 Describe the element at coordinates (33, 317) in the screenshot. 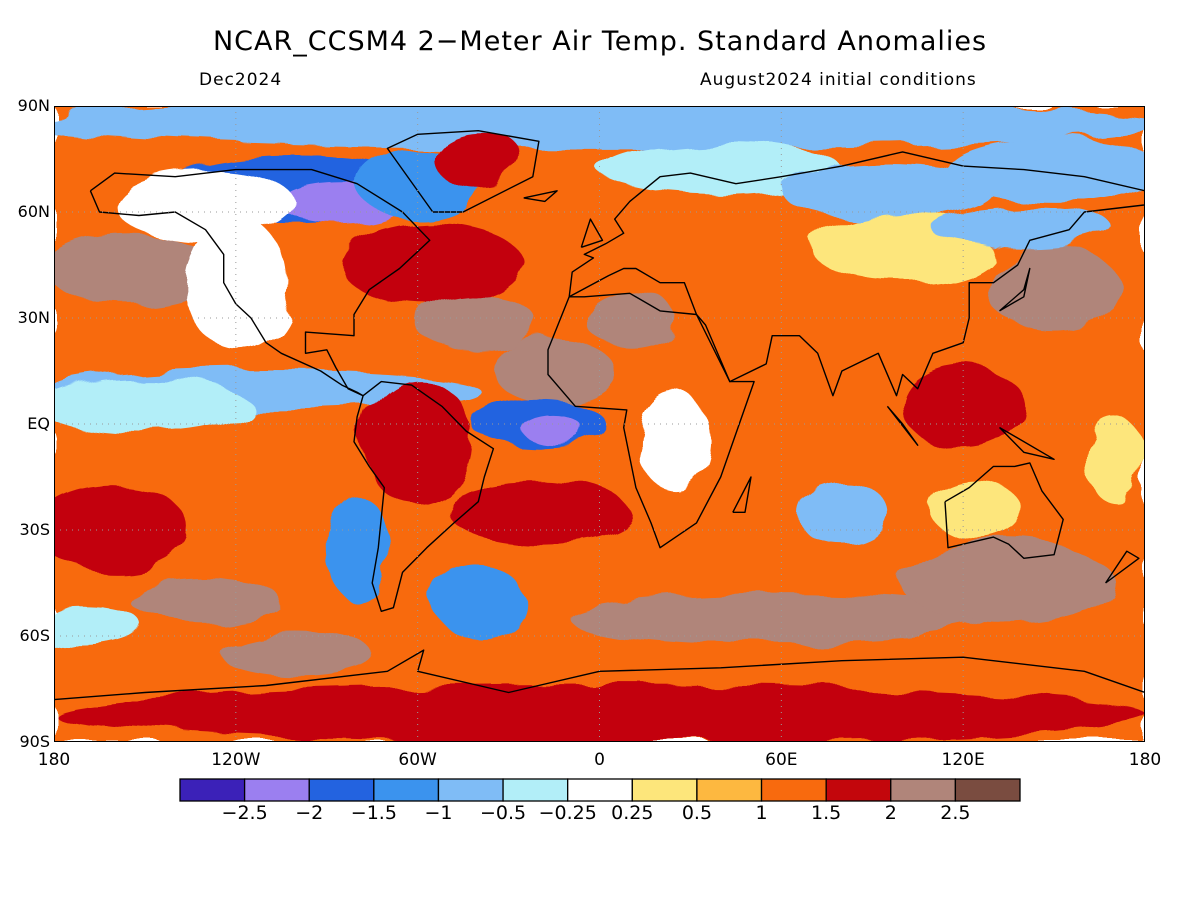

I see `latitude-label: 30N` at that location.